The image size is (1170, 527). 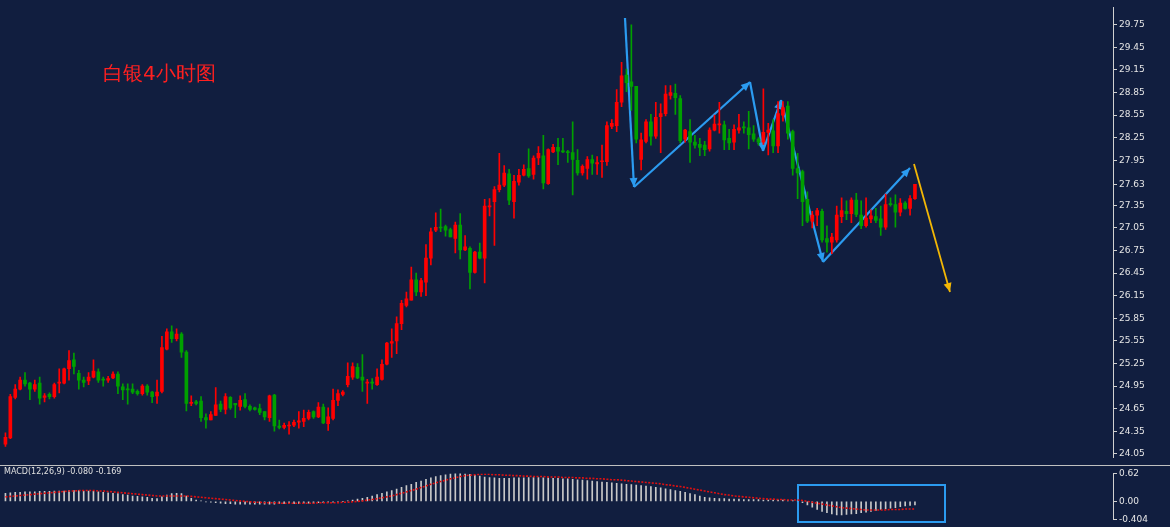 What do you see at coordinates (1132, 24) in the screenshot?
I see `y-tick-label: 29.75` at bounding box center [1132, 24].